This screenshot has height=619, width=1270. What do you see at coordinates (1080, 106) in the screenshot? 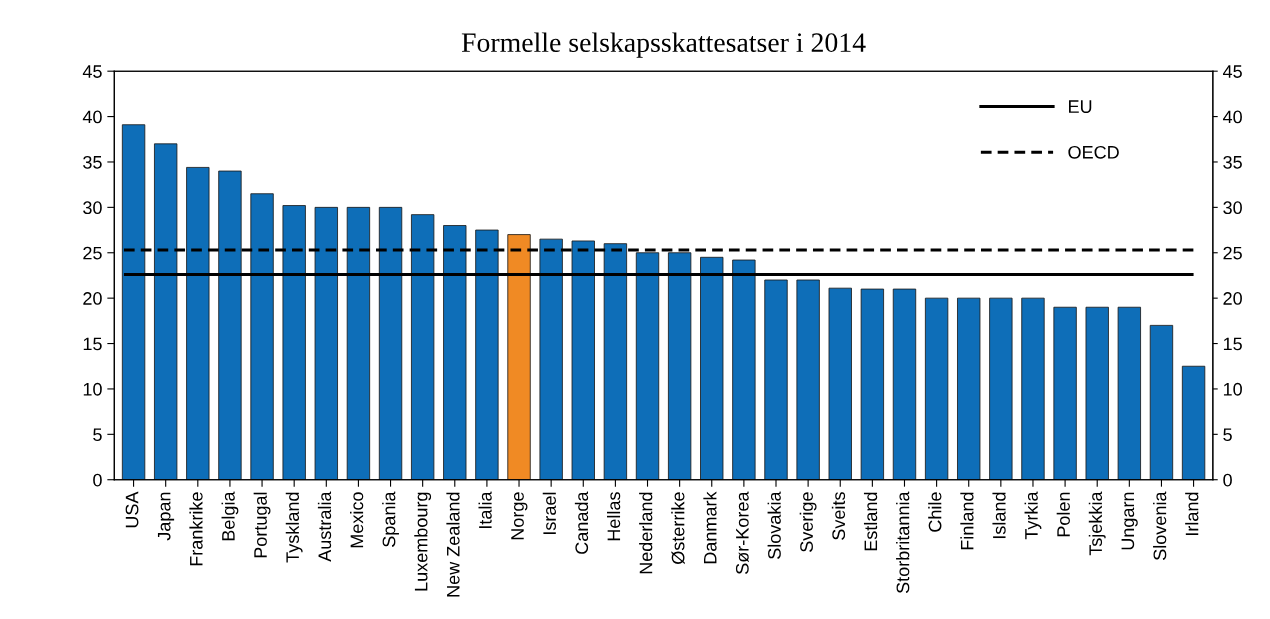
I see `legend-label: EU` at bounding box center [1080, 106].